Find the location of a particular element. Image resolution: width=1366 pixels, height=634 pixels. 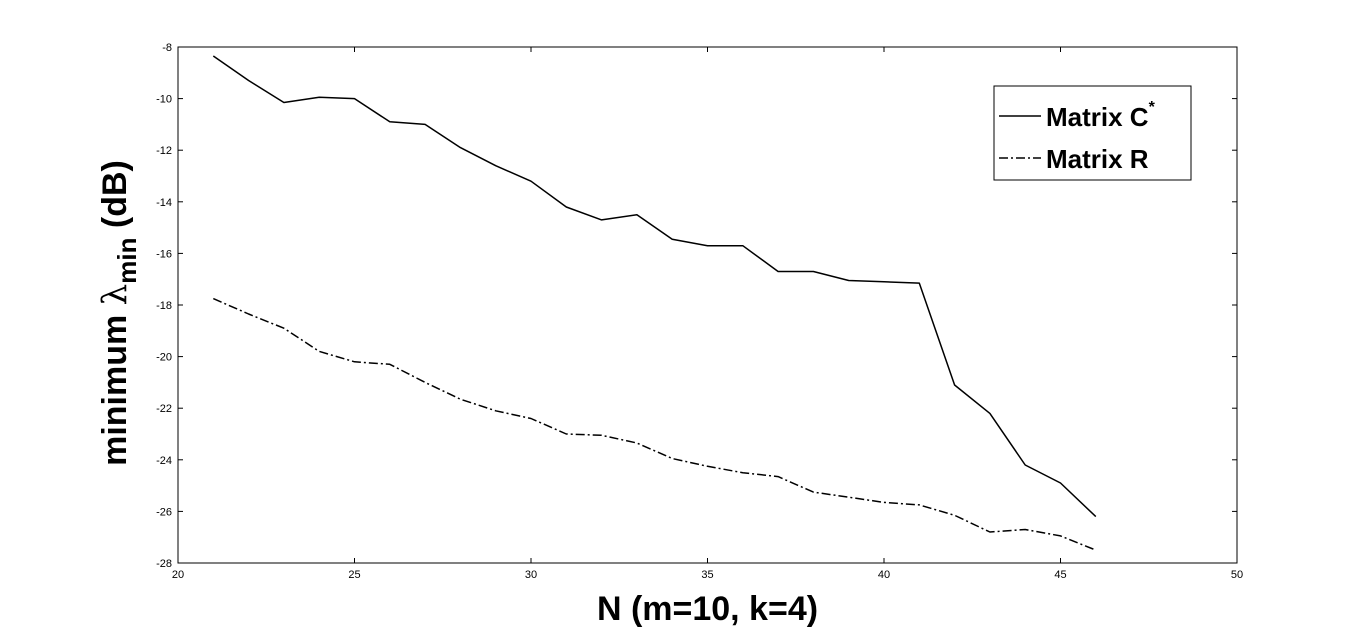

y-axis-label-symbol: λ is located at coordinates (115, 295).